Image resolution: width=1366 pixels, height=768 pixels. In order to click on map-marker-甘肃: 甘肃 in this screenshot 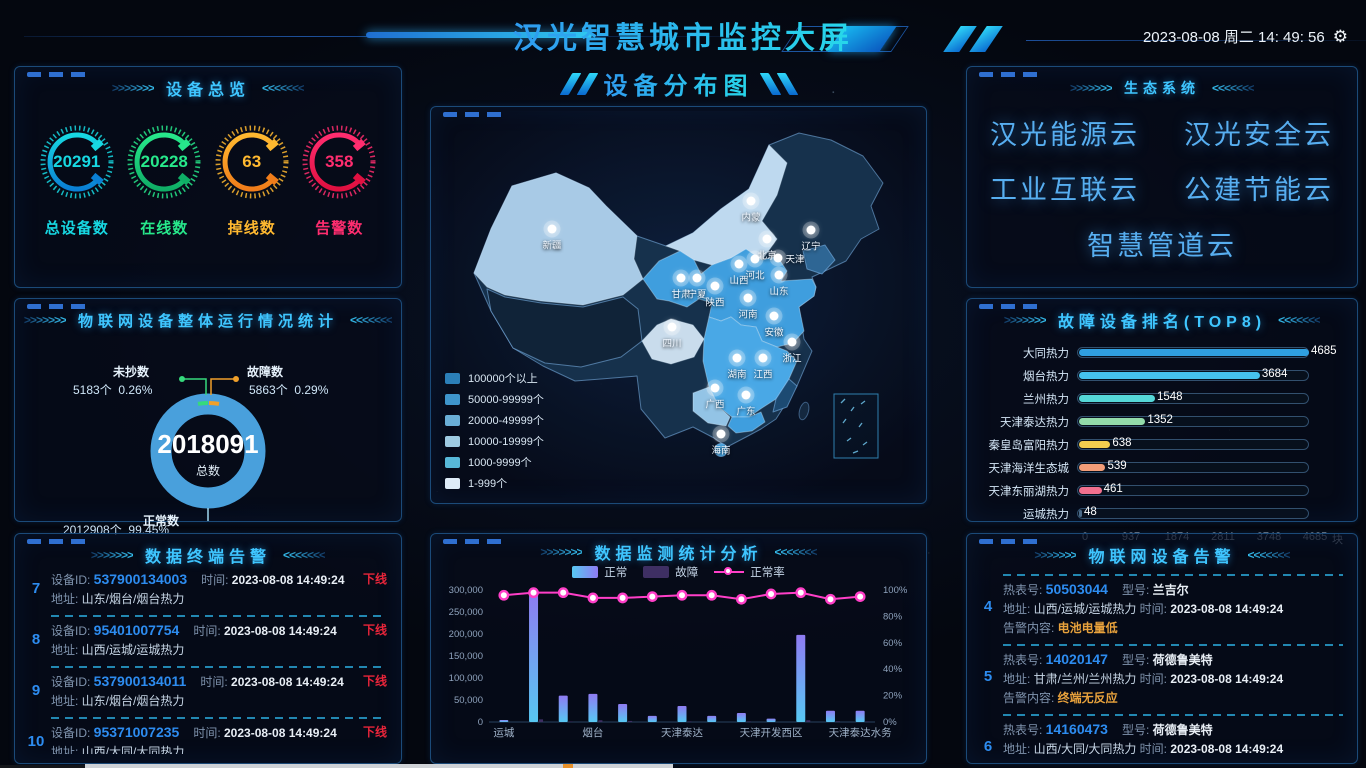, I will do `click(681, 287)`.